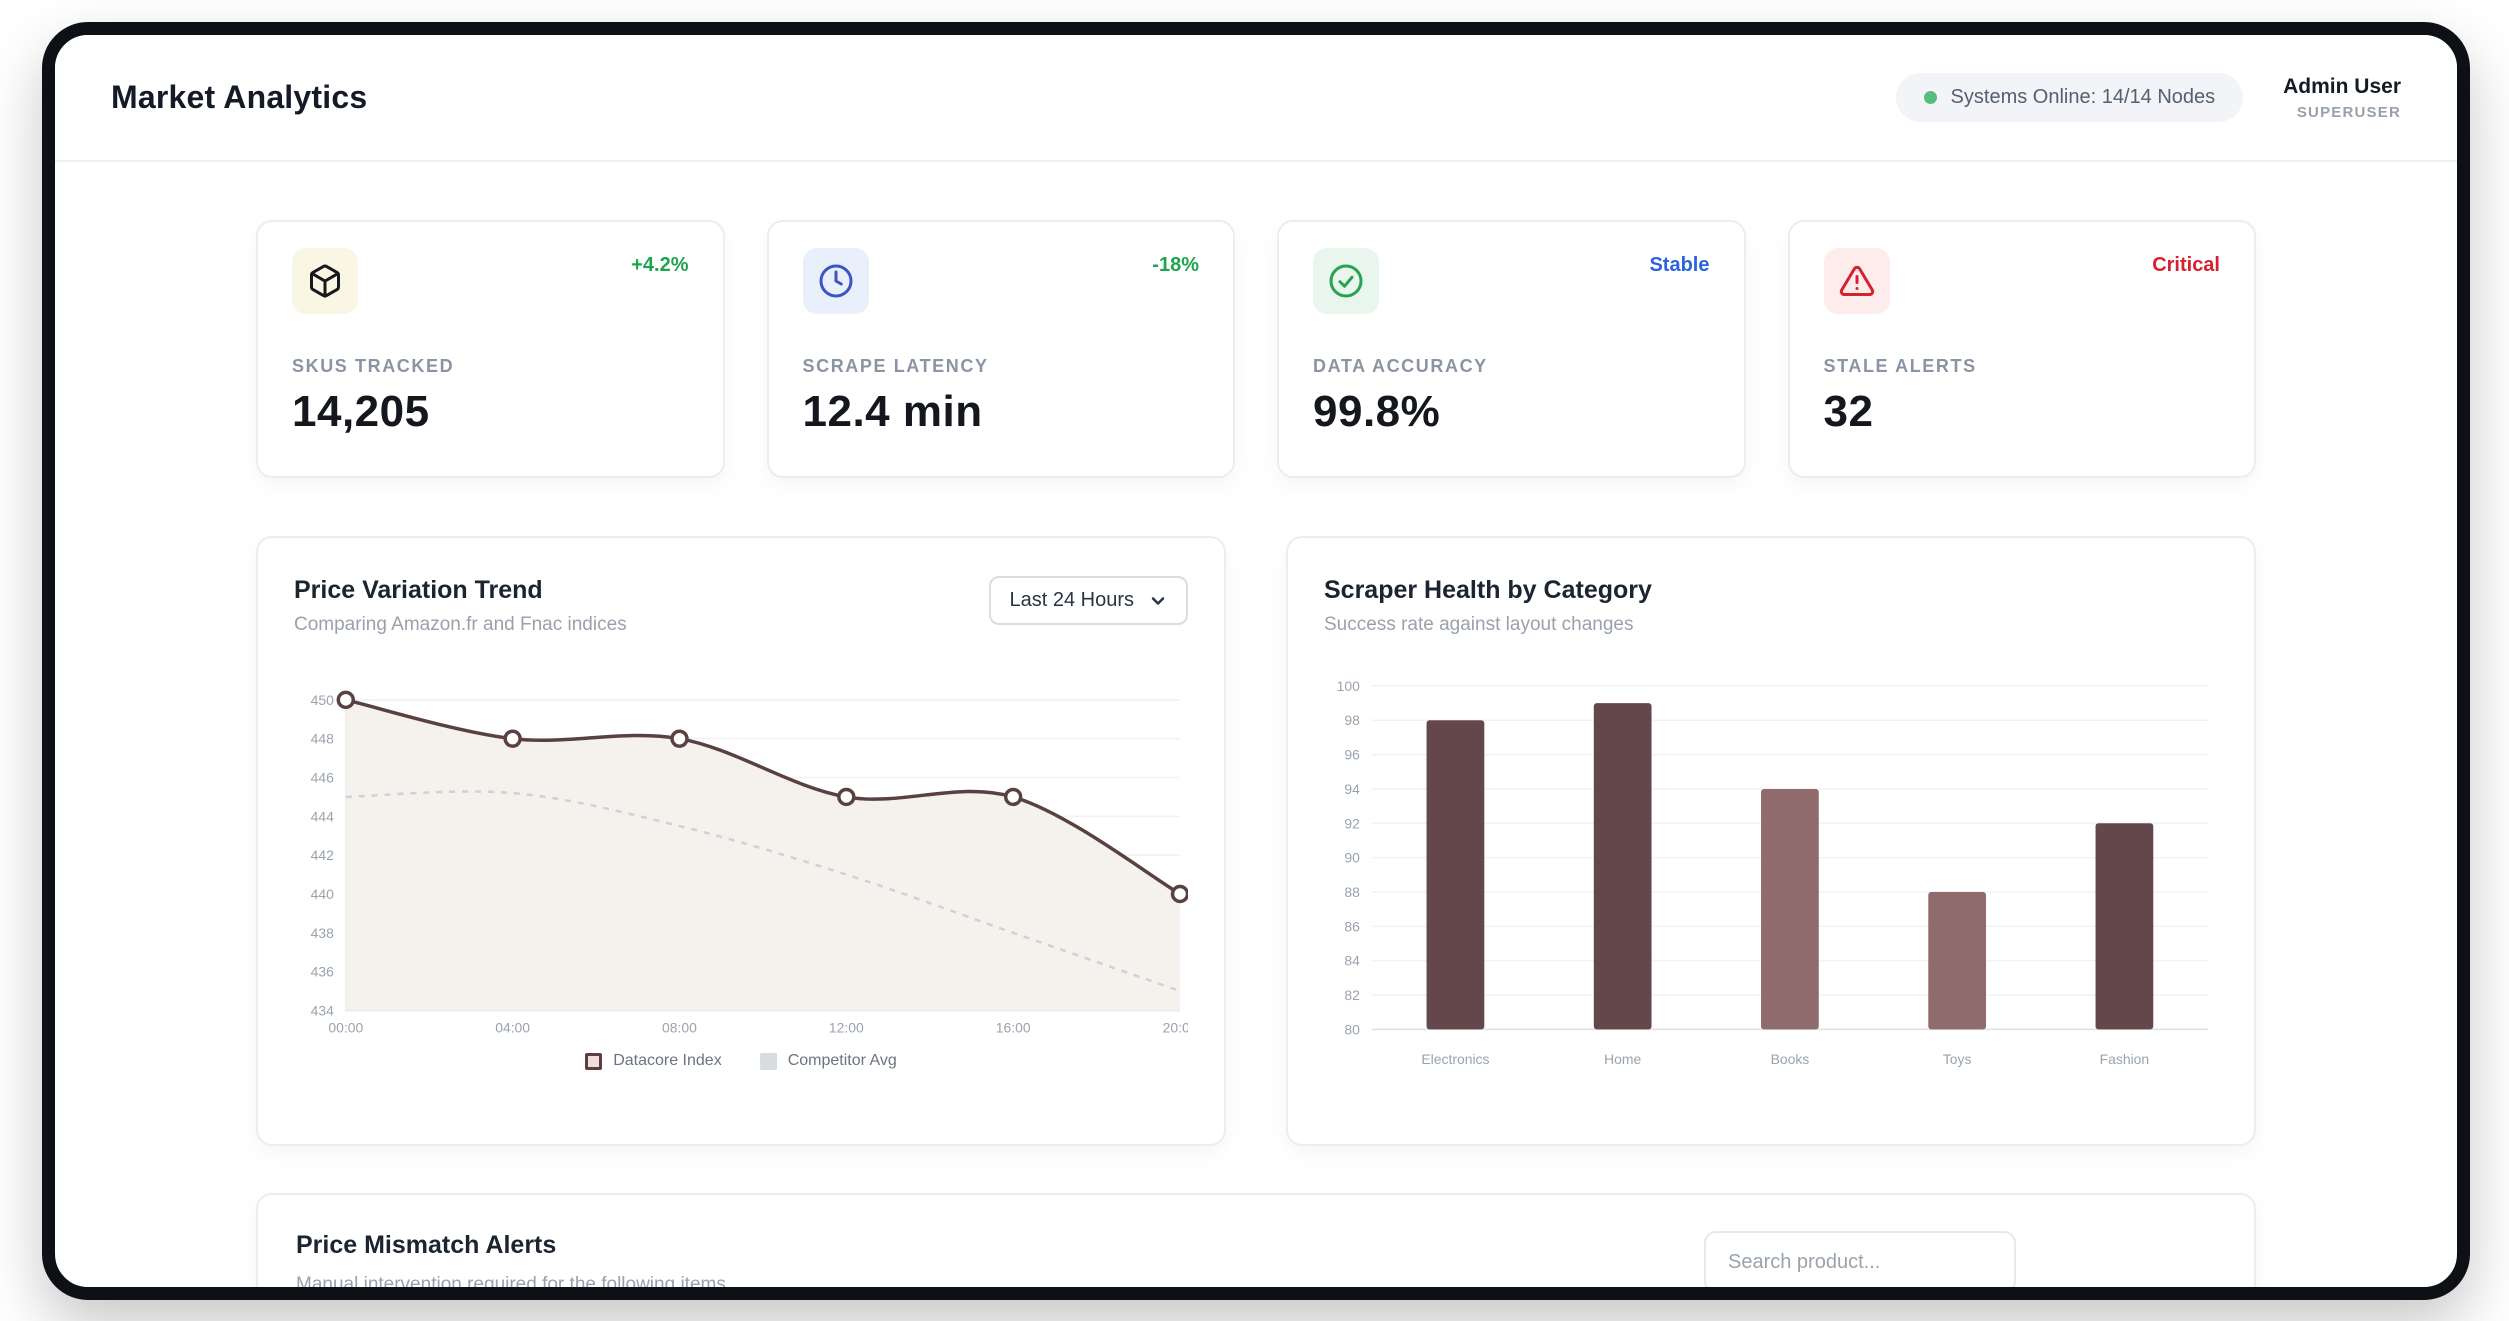 The width and height of the screenshot is (2509, 1321). What do you see at coordinates (1352, 720) in the screenshot?
I see `y-tick-label: 98` at bounding box center [1352, 720].